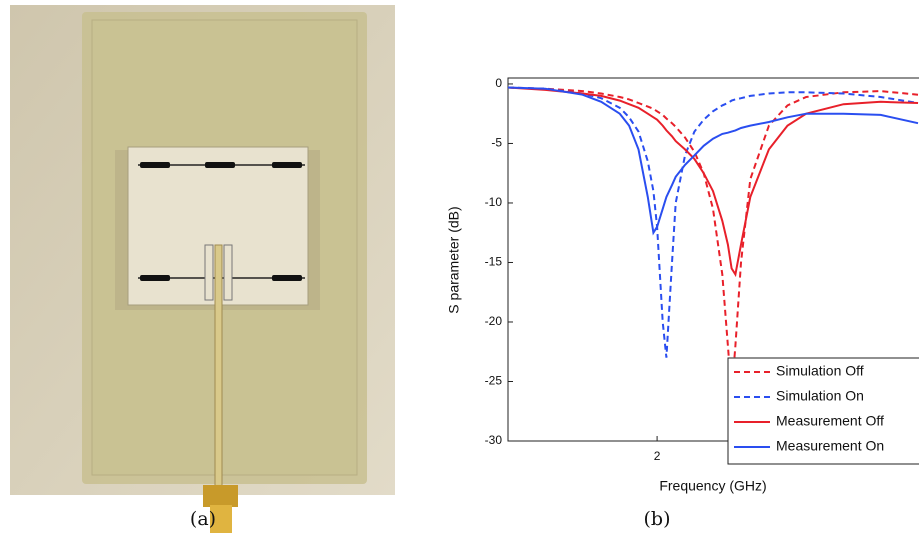 The image size is (919, 533). I want to click on legend-label: Measurement Off, so click(830, 421).